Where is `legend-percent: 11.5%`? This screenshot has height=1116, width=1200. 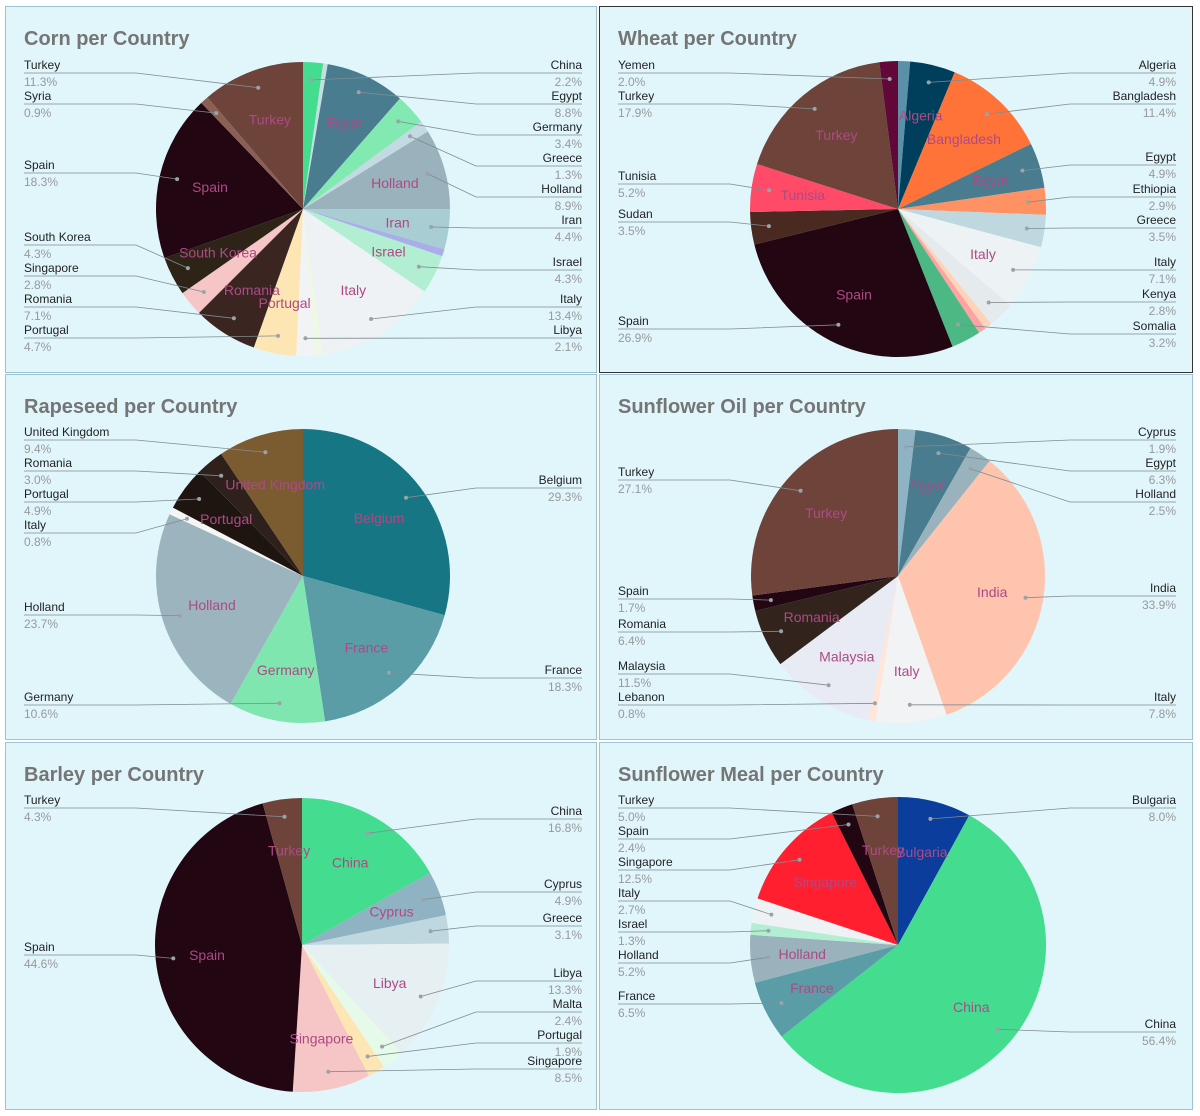
legend-percent: 11.5% is located at coordinates (634, 683).